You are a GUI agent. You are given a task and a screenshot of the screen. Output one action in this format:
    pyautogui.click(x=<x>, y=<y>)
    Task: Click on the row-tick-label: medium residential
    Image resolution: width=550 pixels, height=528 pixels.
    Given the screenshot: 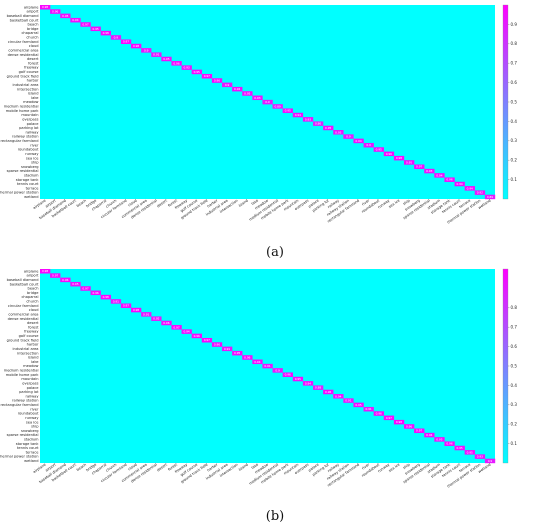 What is the action you would take?
    pyautogui.click(x=21, y=371)
    